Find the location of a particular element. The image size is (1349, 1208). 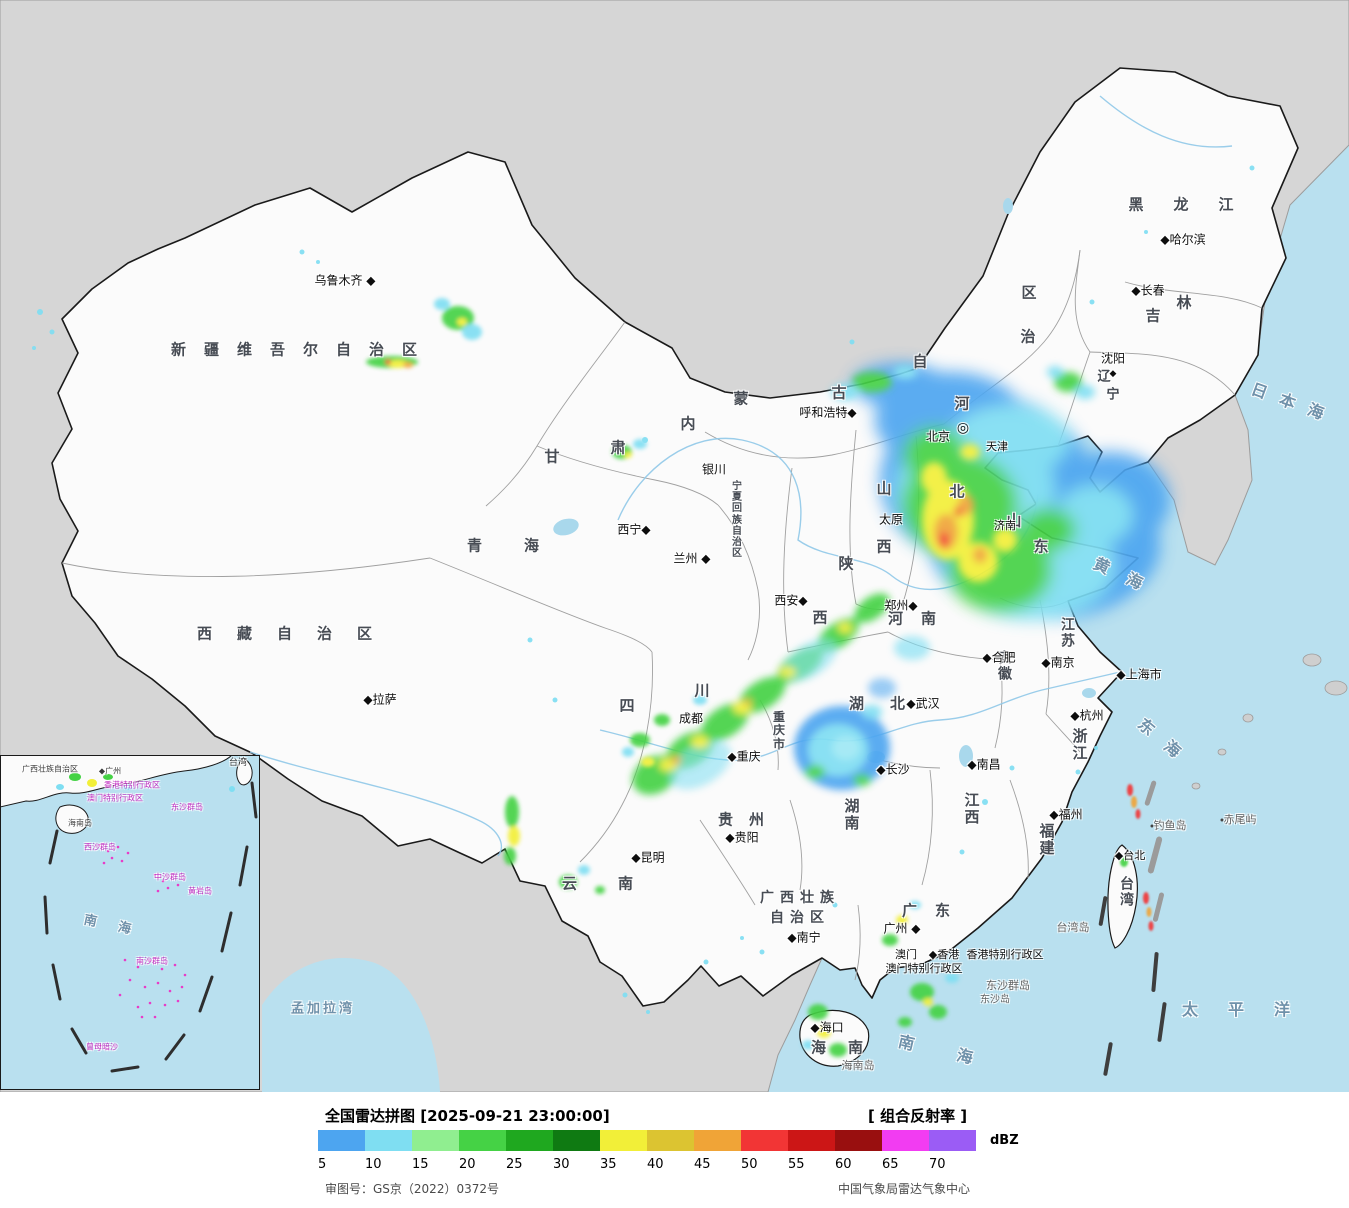

inset-taiwan is located at coordinates (244, 771).